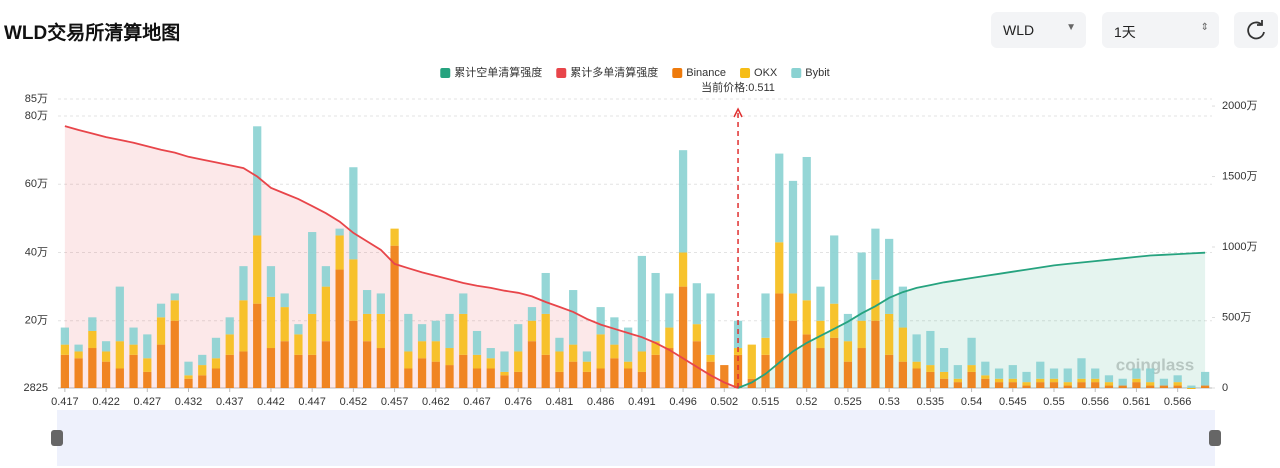 The image size is (1280, 468). What do you see at coordinates (1225, 388) in the screenshot?
I see `y2-tick-label: 0` at bounding box center [1225, 388].